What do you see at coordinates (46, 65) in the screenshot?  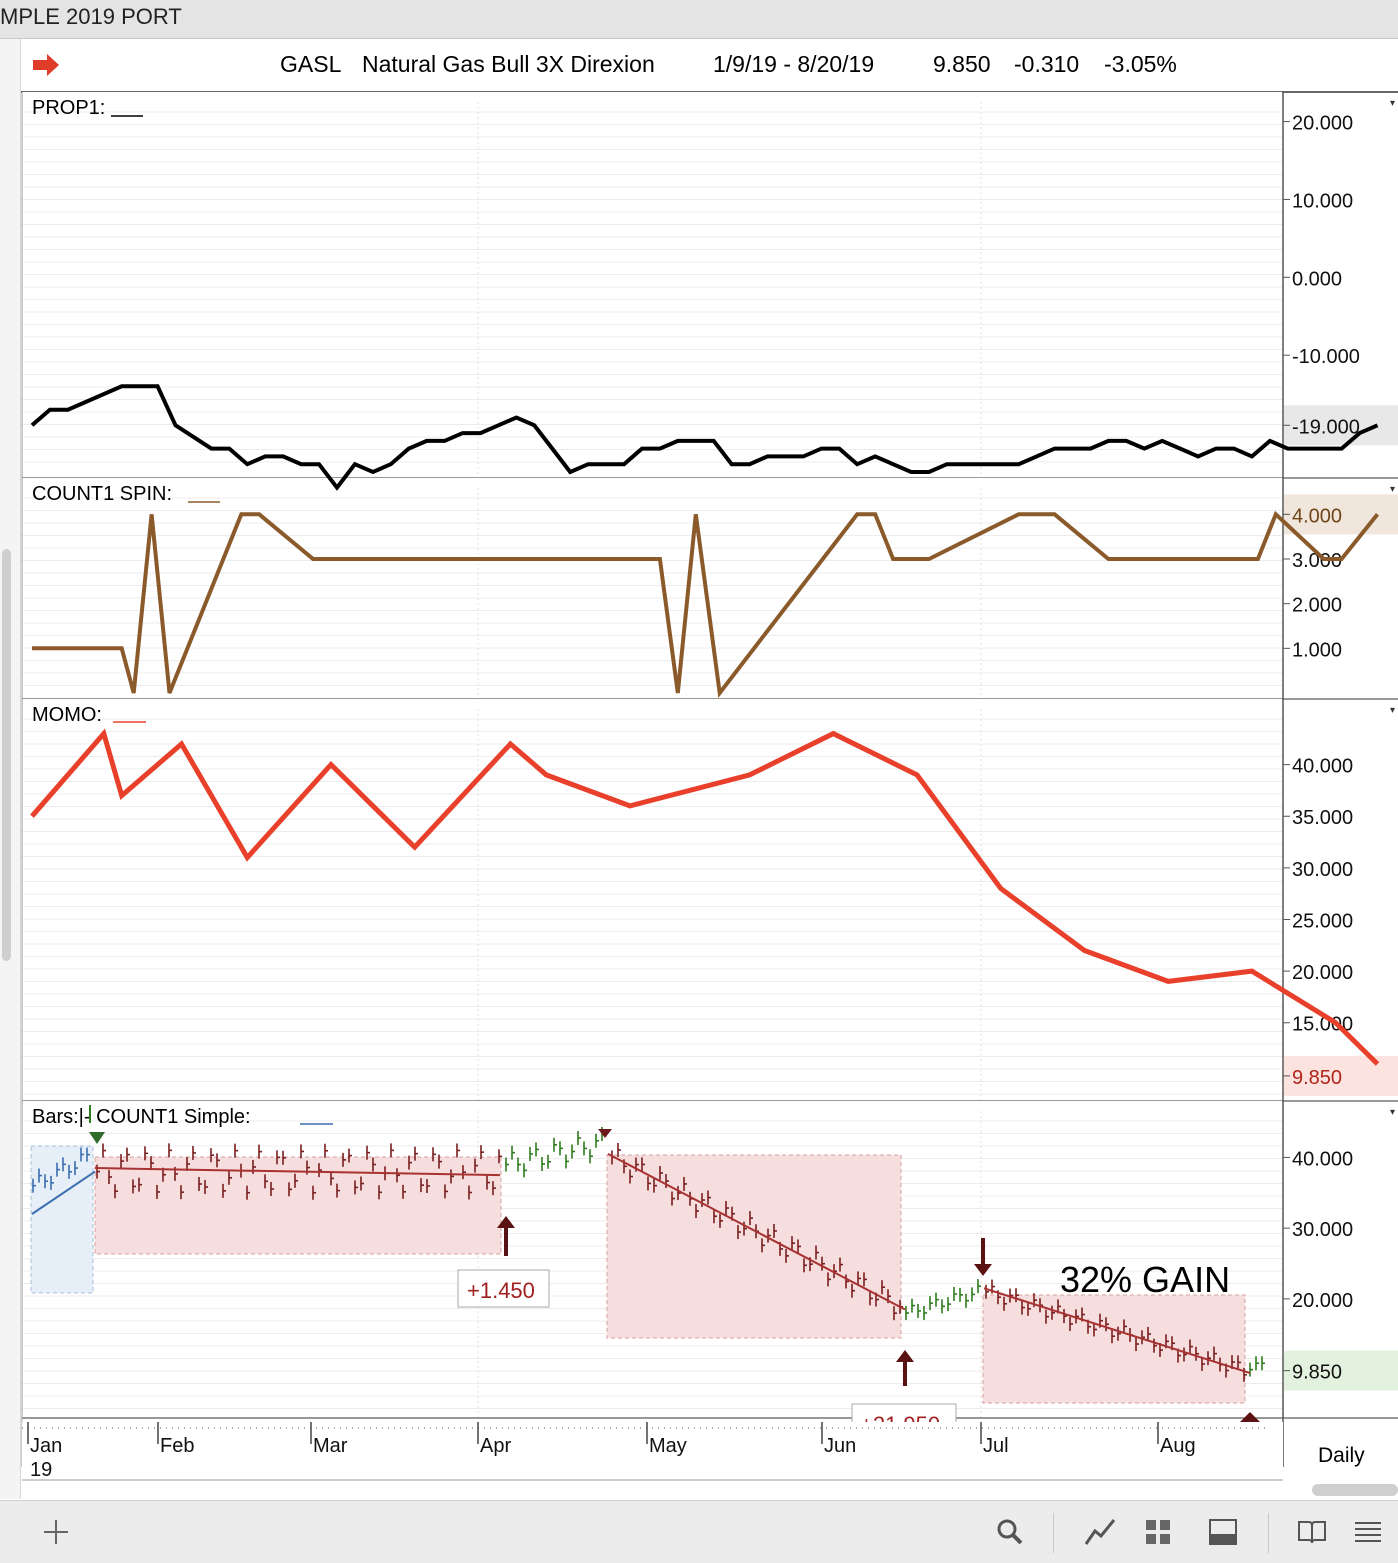 I see `red-arrow-icon` at bounding box center [46, 65].